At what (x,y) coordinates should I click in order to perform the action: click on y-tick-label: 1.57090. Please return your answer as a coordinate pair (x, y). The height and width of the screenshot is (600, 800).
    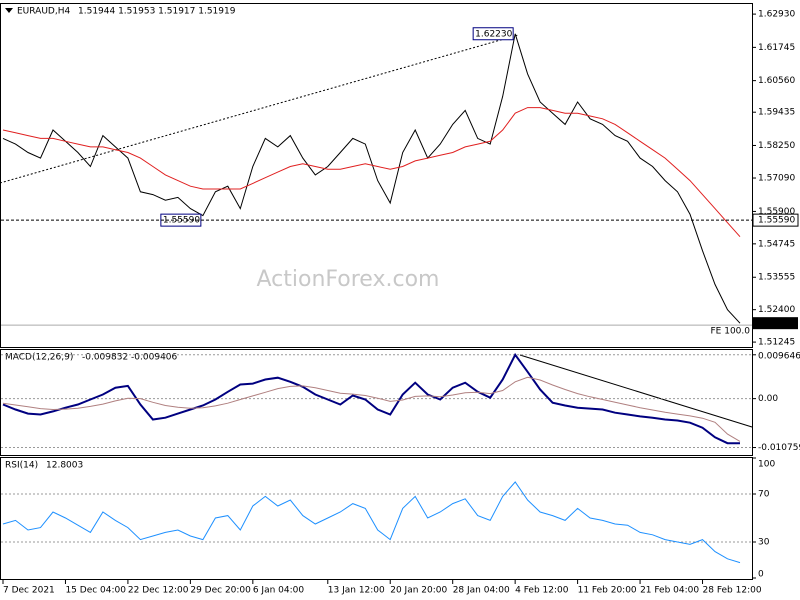
    Looking at the image, I should click on (776, 179).